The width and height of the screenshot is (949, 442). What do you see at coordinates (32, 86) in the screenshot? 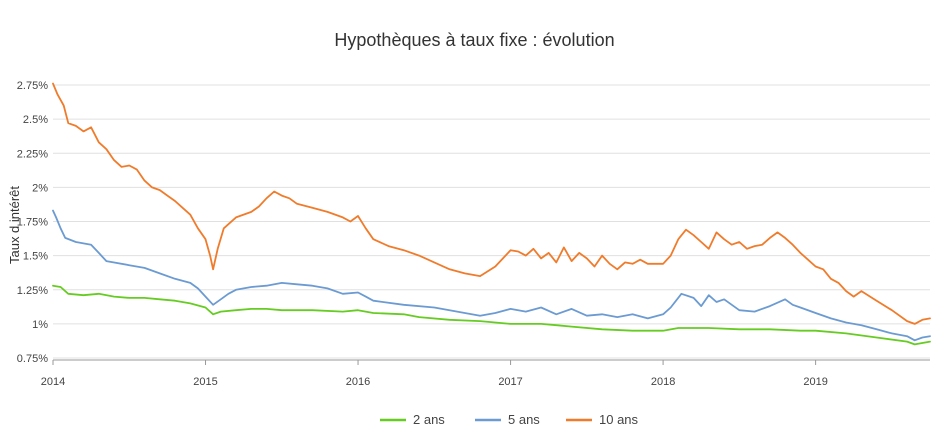
I see `y-tick-label: 2.75%` at bounding box center [32, 86].